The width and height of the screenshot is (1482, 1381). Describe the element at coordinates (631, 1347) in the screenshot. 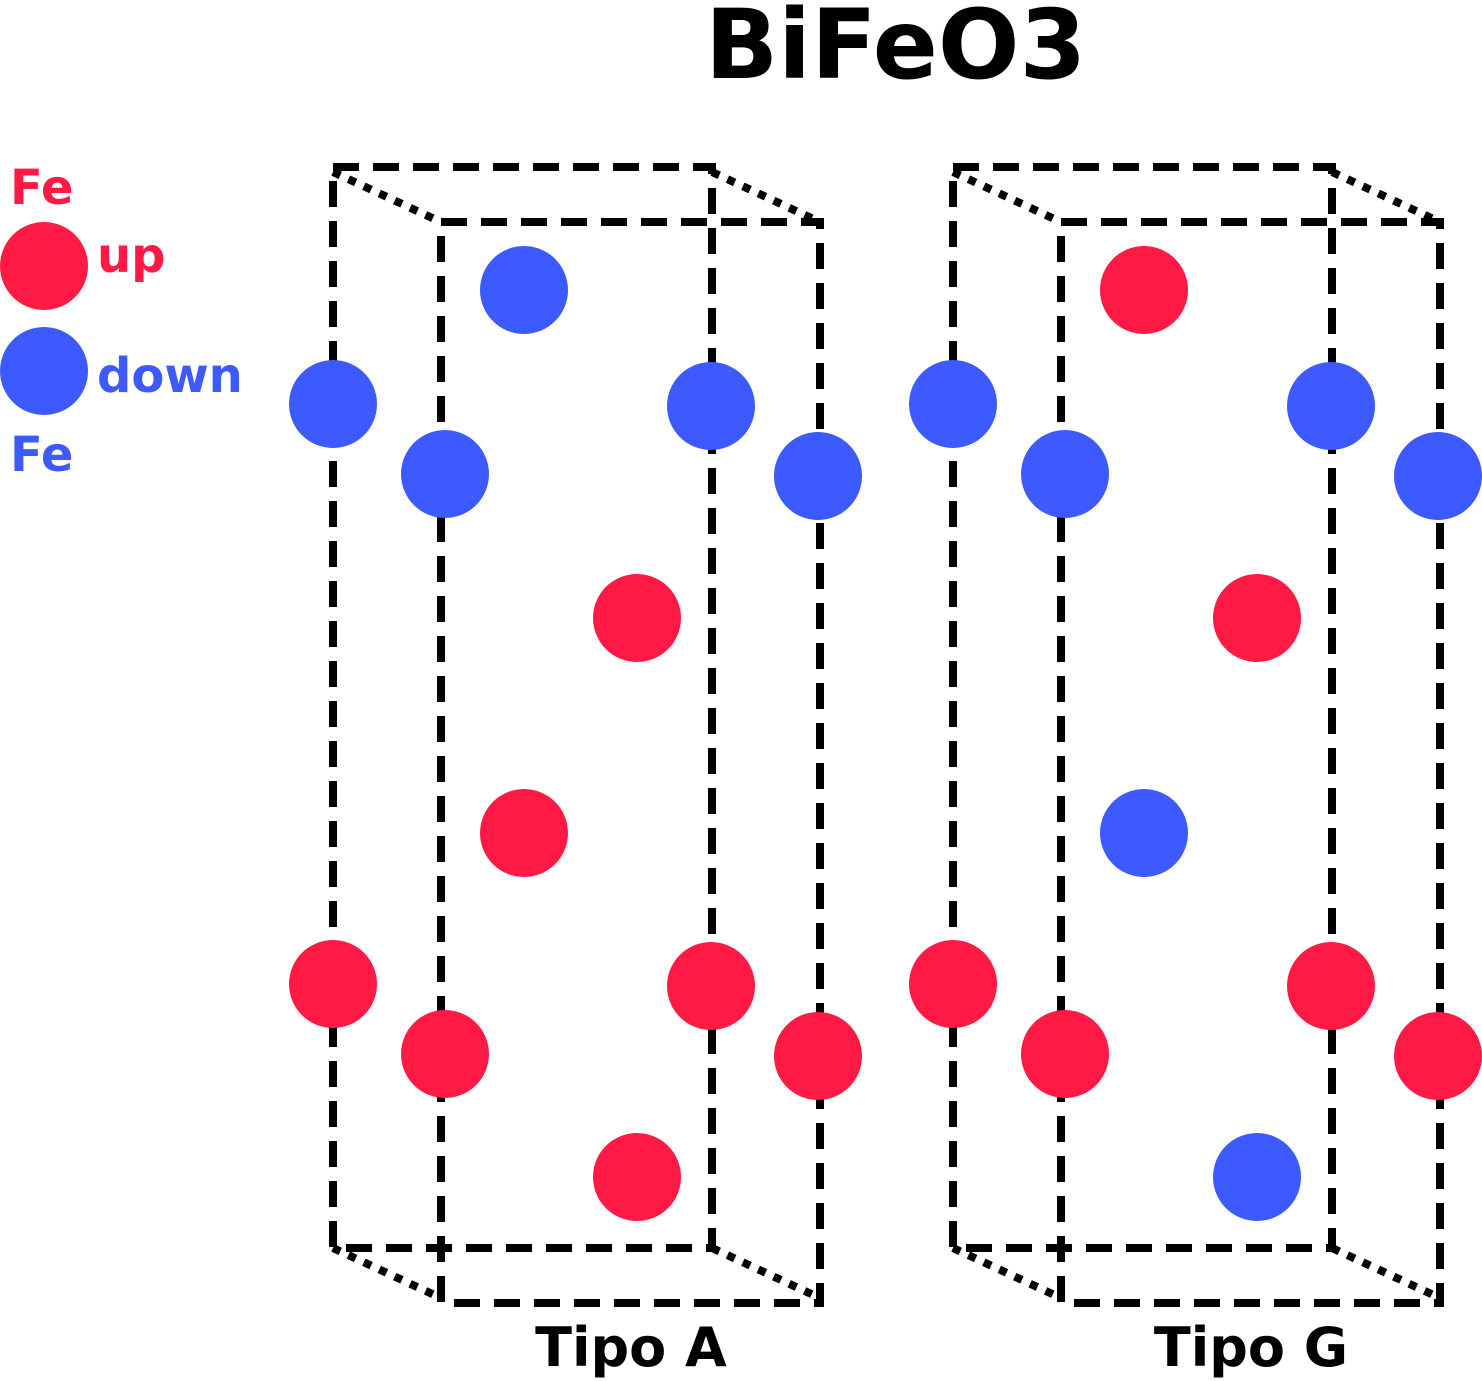

I see `cell-a-label: Tipo A` at that location.